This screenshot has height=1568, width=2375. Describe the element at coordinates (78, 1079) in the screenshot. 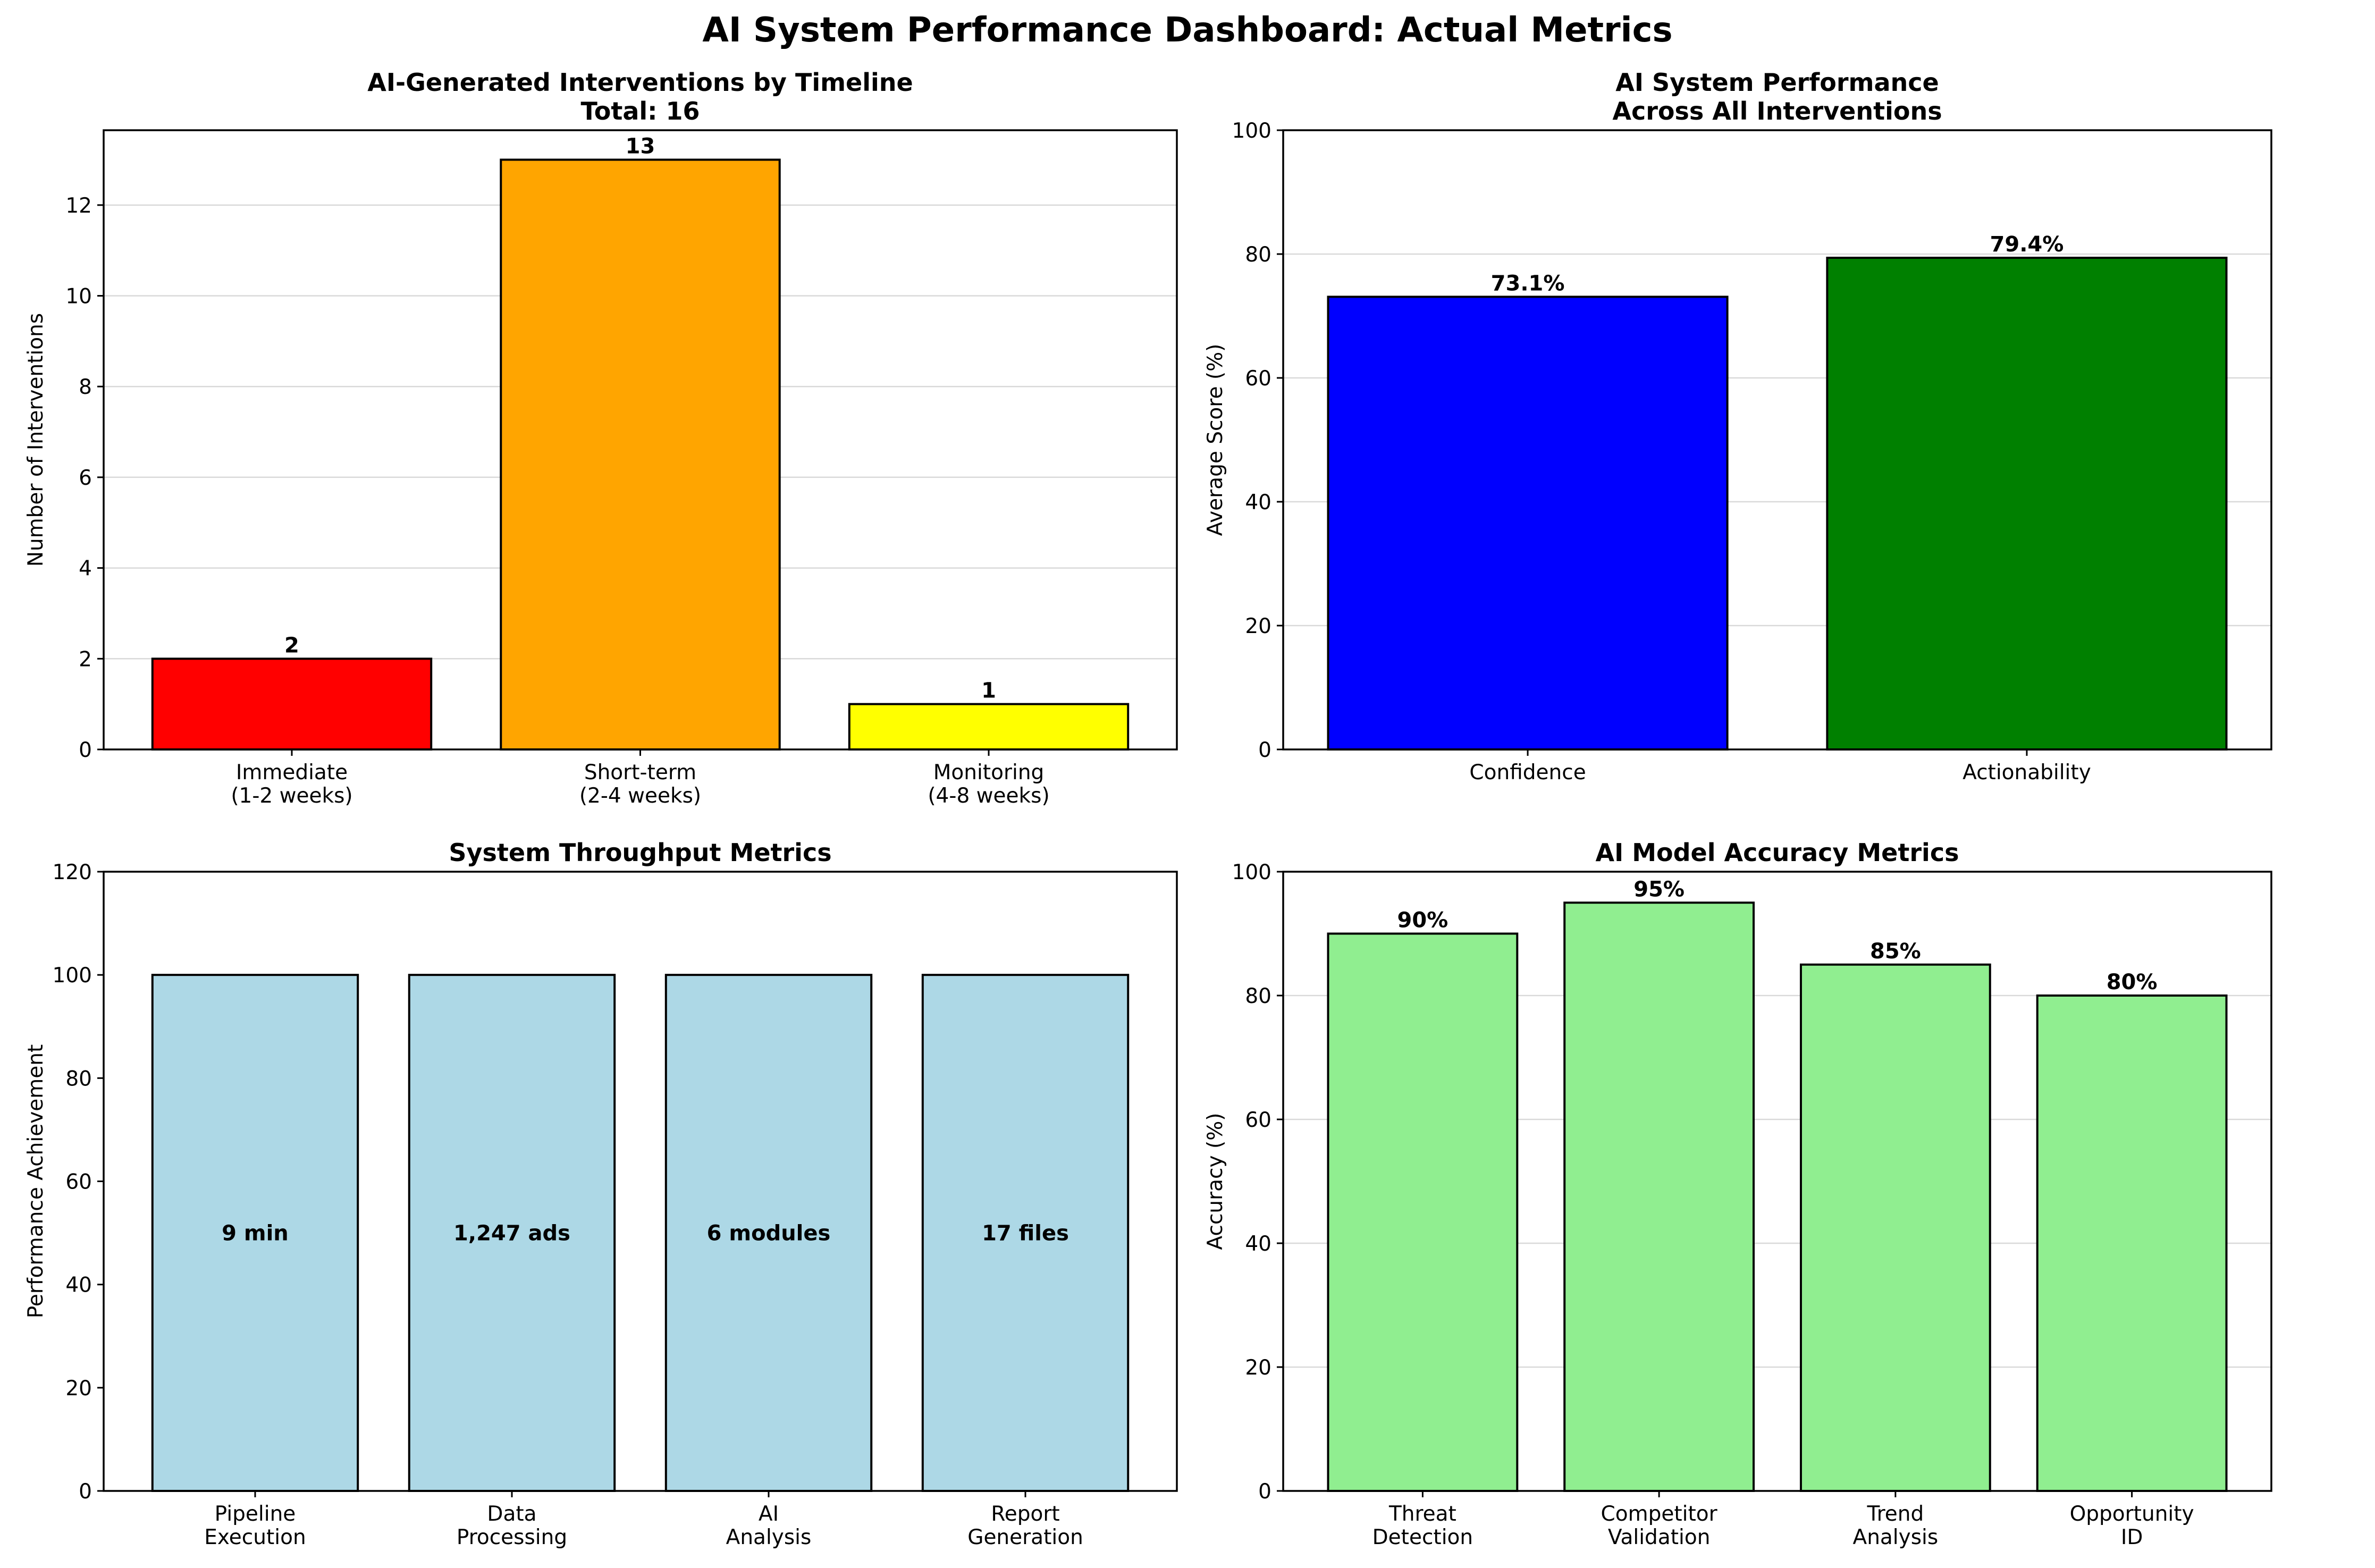

I see `throughput-ytick-label: 80` at that location.